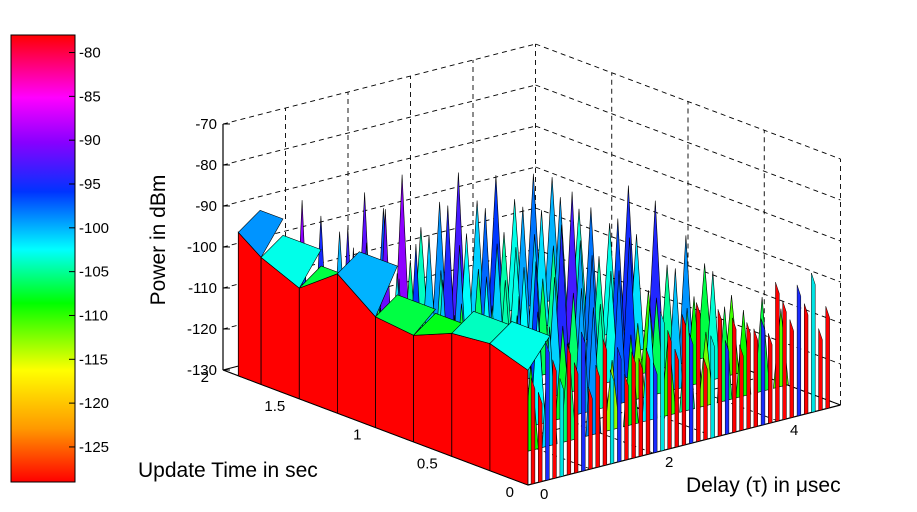 The image size is (917, 512). What do you see at coordinates (158, 240) in the screenshot?
I see `z-axis-title: Power in dBm` at bounding box center [158, 240].